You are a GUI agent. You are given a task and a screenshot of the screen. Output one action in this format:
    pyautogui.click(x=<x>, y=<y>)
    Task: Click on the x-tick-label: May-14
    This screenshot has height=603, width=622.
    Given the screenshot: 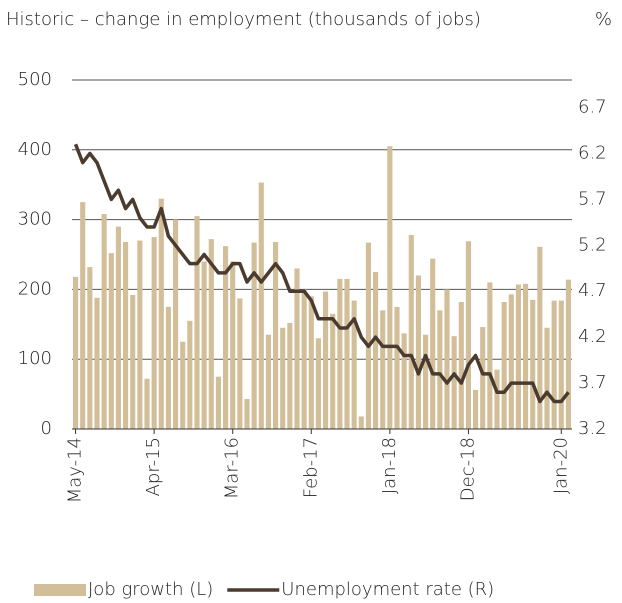 What is the action you would take?
    pyautogui.click(x=75, y=470)
    